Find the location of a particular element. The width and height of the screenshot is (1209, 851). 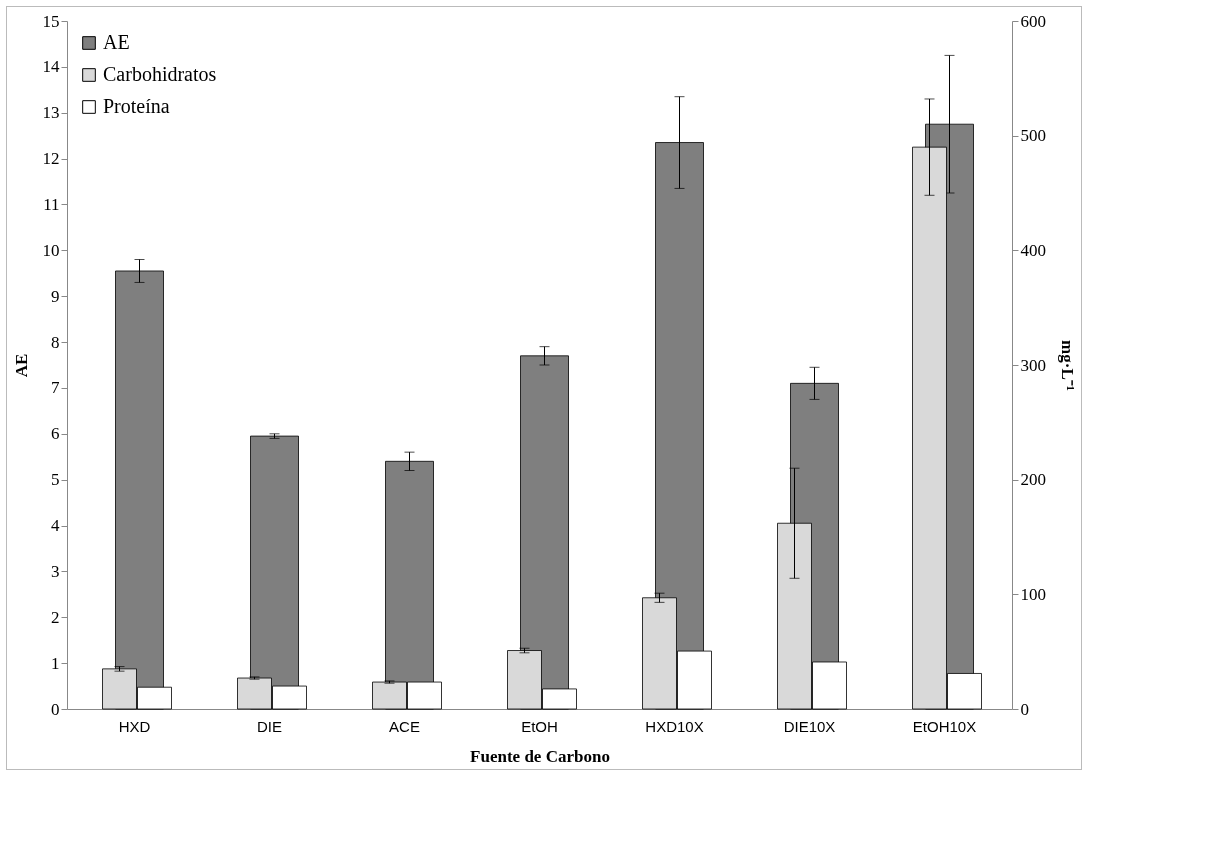

y2-tick-label: 200 is located at coordinates (1033, 480).